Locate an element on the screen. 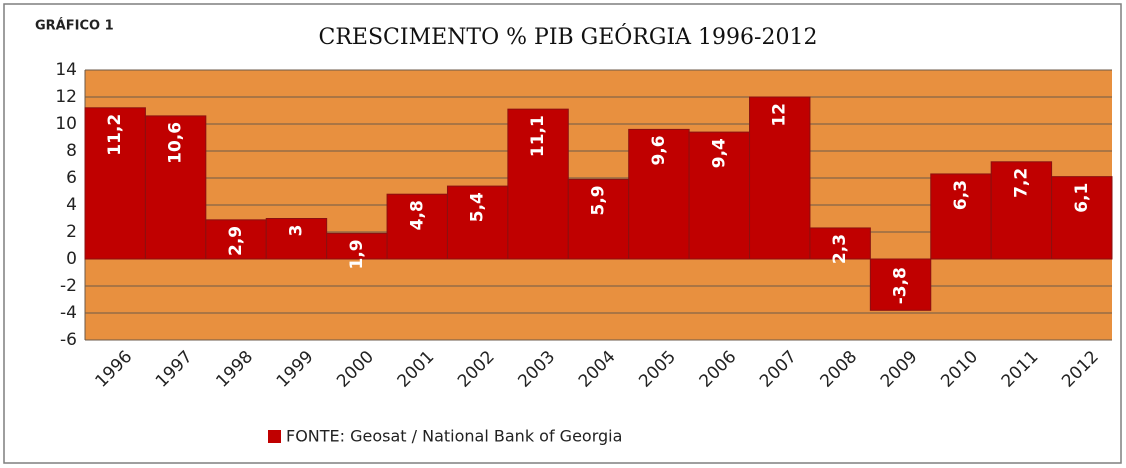 The height and width of the screenshot is (468, 1126). value-label: 11,2 is located at coordinates (115, 135).